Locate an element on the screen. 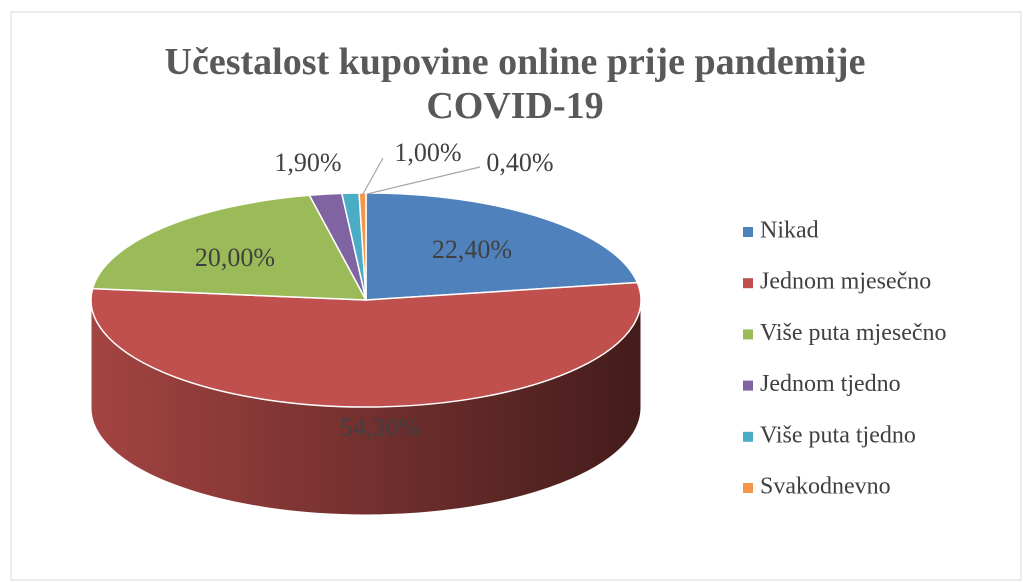 The height and width of the screenshot is (583, 1024). legend-label: Više puta tjedno is located at coordinates (838, 435).